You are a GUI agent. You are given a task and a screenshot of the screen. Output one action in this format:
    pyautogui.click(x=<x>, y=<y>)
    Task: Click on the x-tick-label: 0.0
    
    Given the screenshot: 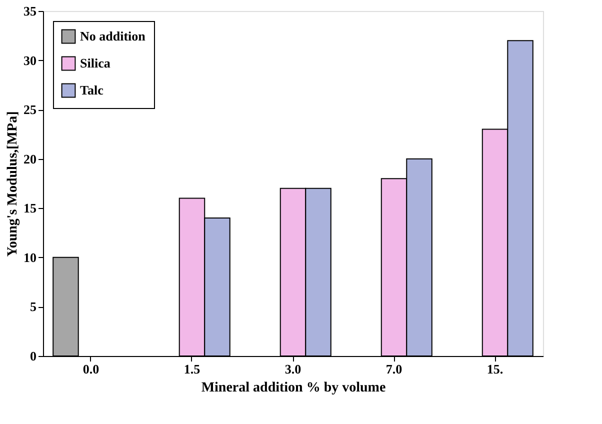 What is the action you would take?
    pyautogui.click(x=91, y=369)
    